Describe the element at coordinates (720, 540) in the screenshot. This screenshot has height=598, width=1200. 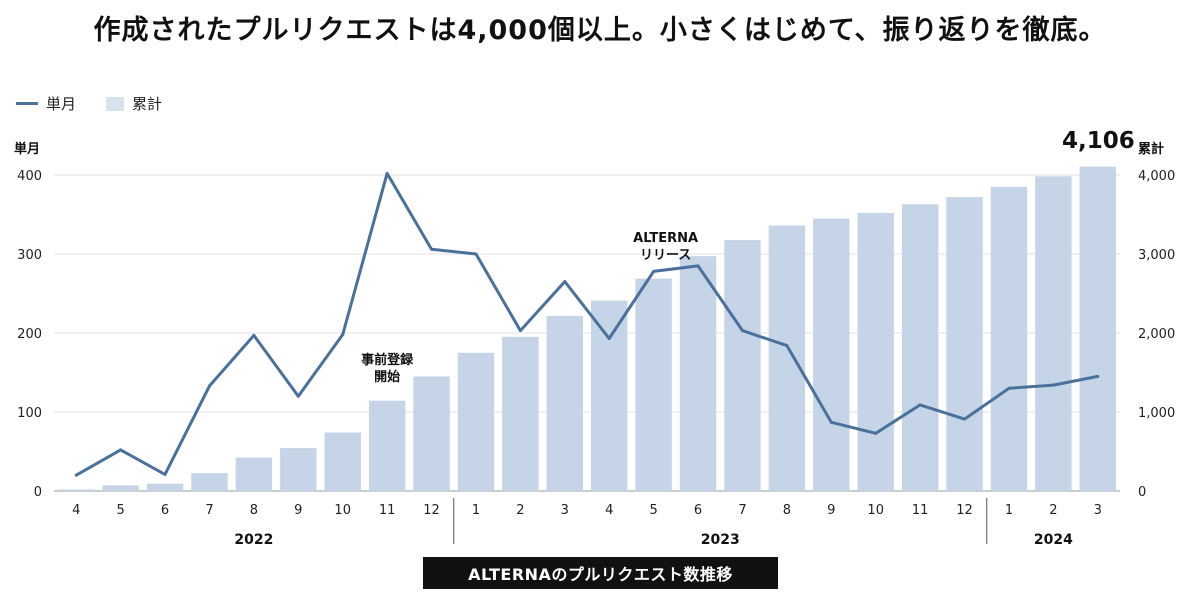
I see `year-label: 2023` at that location.